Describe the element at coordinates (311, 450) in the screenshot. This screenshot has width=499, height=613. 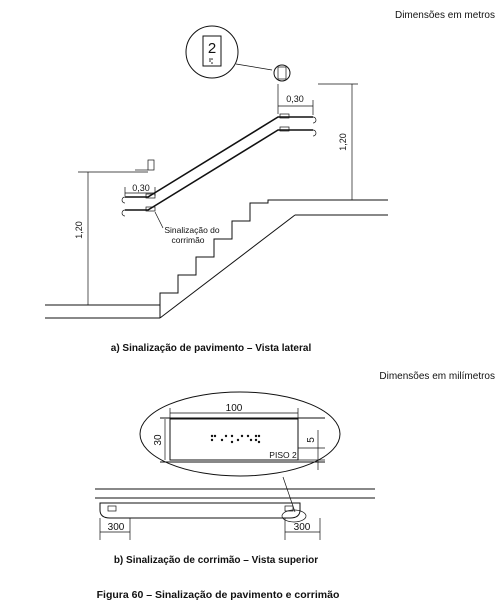
I see `dim-gap: 5` at that location.